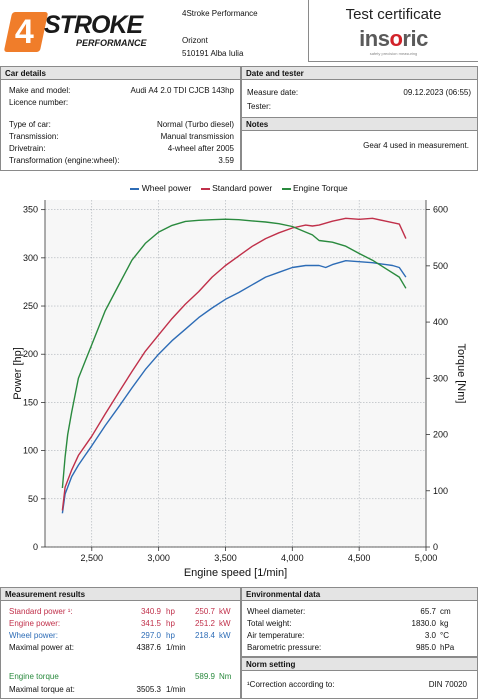 This screenshot has height=699, width=478. Describe the element at coordinates (40, 90) in the screenshot. I see `make-label: Make and model:` at that location.